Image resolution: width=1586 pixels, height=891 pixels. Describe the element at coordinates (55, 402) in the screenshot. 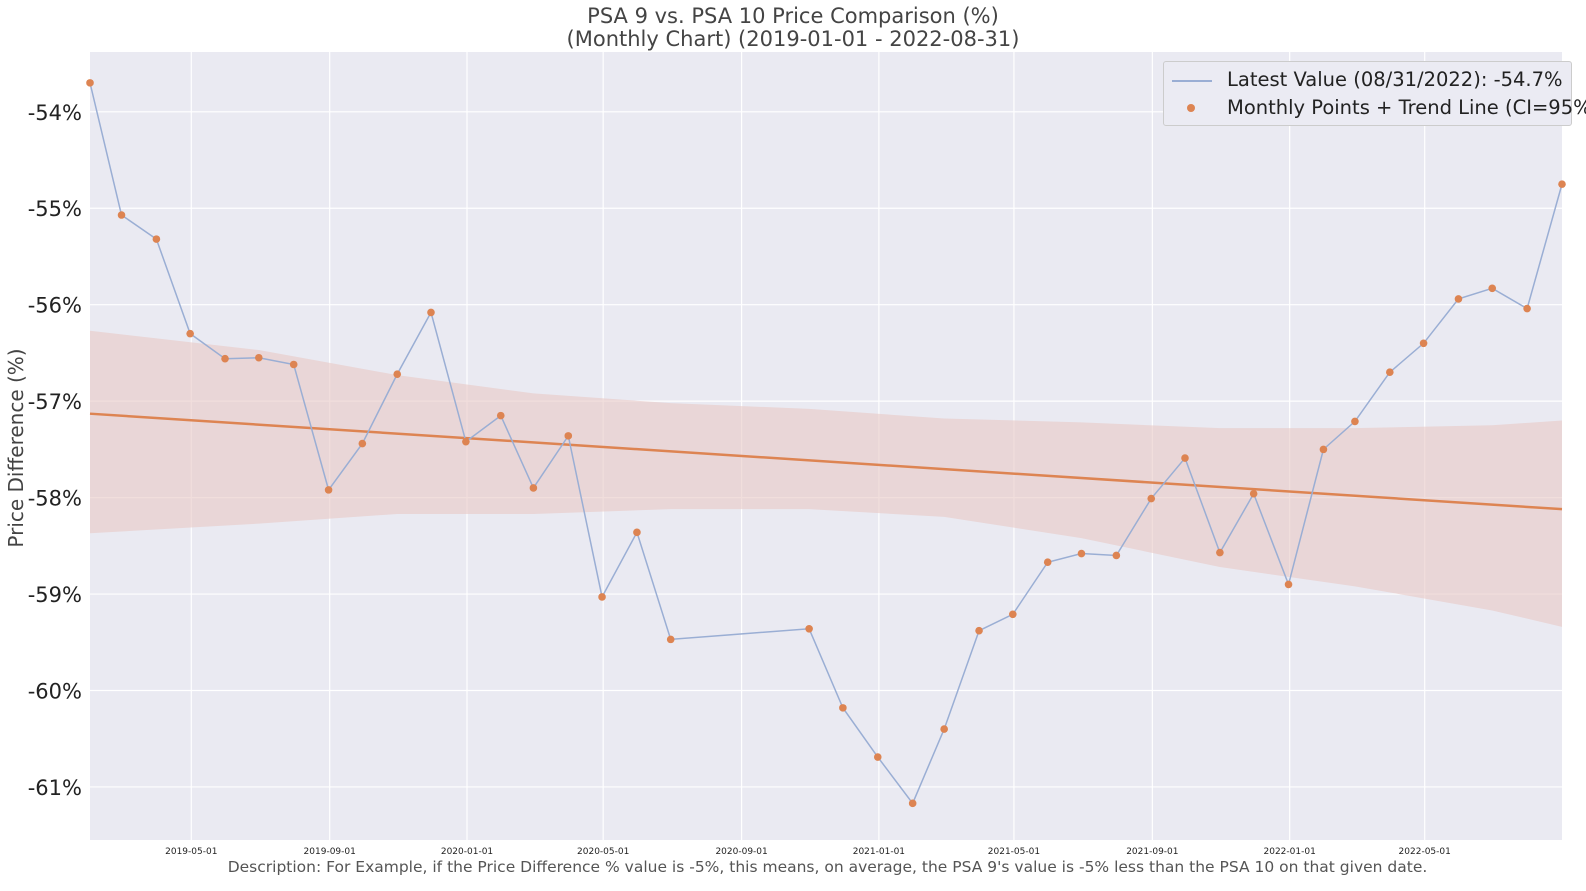

I see `y-tick-label: -57%` at that location.